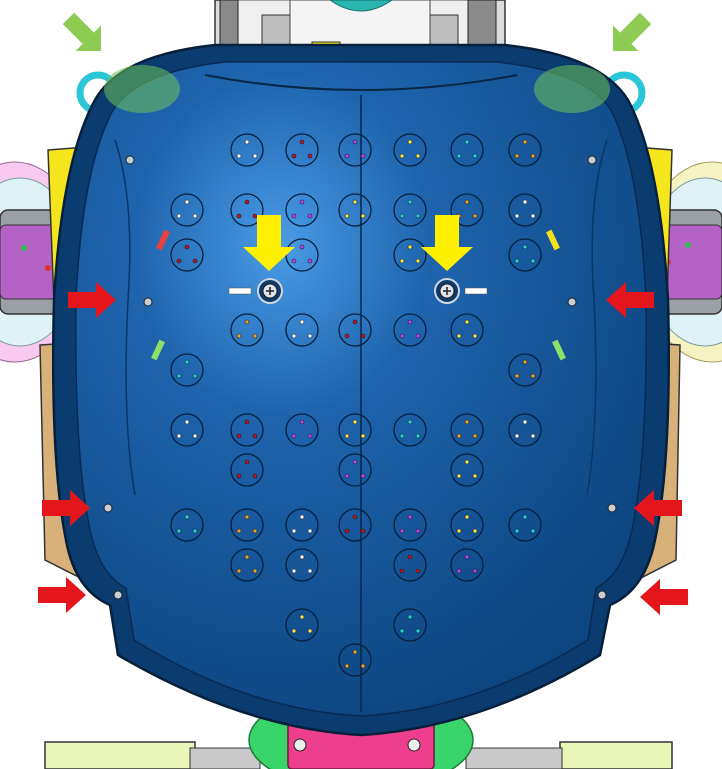 This screenshot has height=769, width=722. What do you see at coordinates (62, 595) in the screenshot?
I see `red-arrow-icon-left-lower` at bounding box center [62, 595].